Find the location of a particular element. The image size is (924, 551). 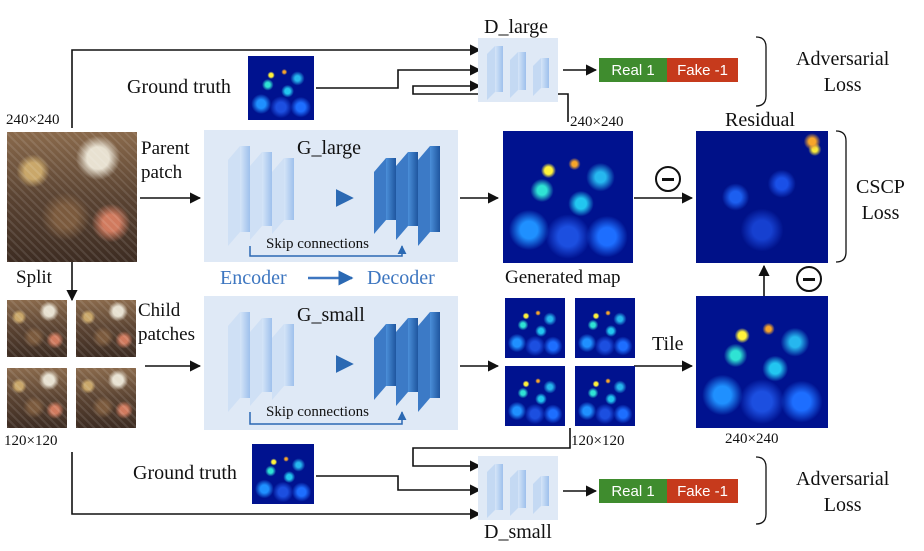

arrow-image-to-d-small is located at coordinates (276, 486).